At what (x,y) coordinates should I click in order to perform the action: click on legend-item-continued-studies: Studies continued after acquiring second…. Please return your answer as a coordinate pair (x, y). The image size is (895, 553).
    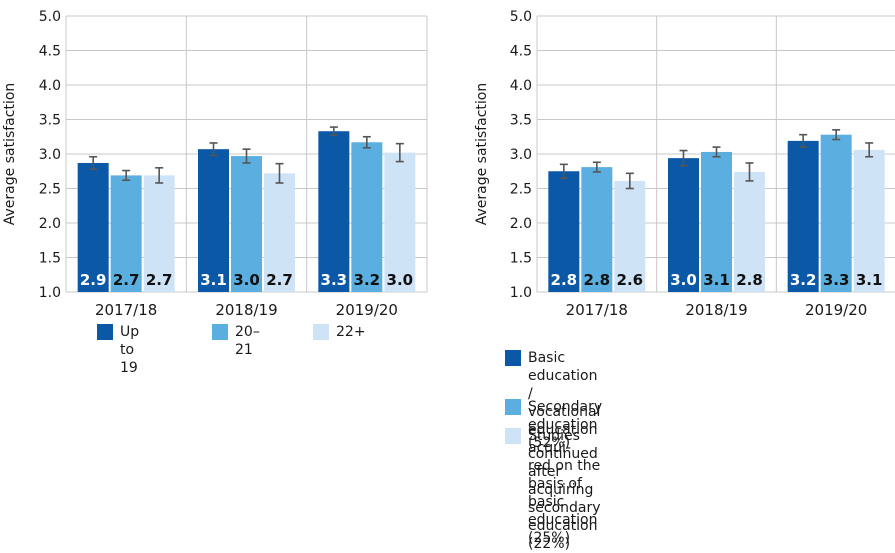
    Looking at the image, I should click on (553, 490).